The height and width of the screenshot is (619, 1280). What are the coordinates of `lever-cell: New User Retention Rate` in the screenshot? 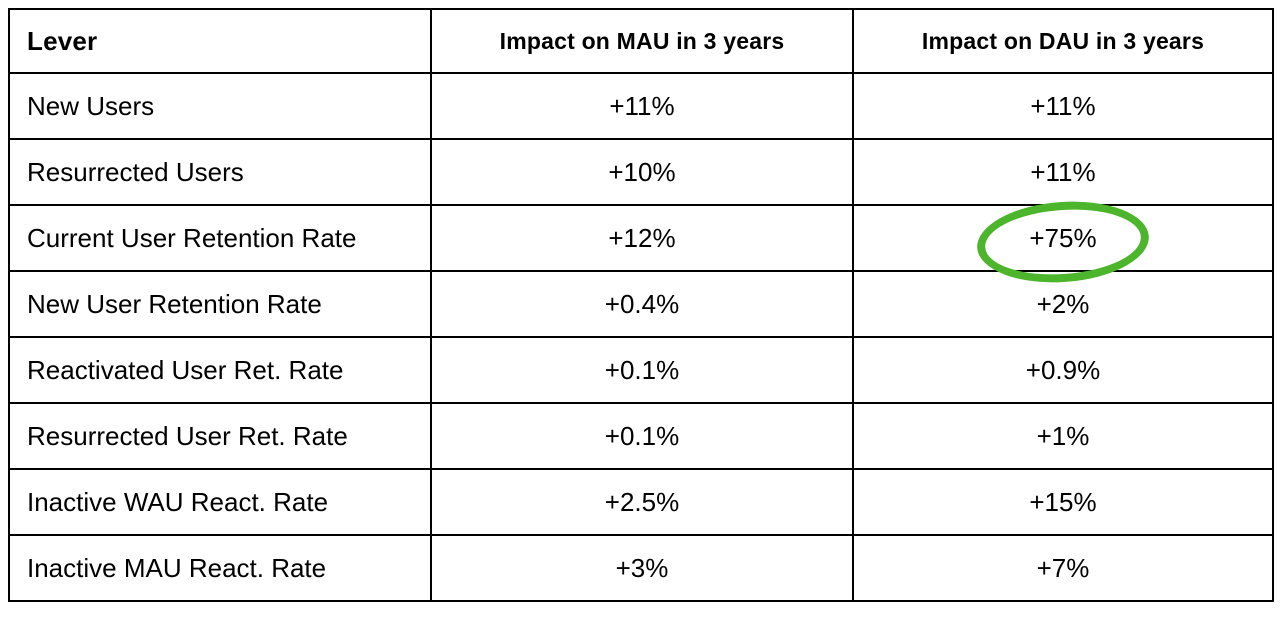 It's located at (220, 304).